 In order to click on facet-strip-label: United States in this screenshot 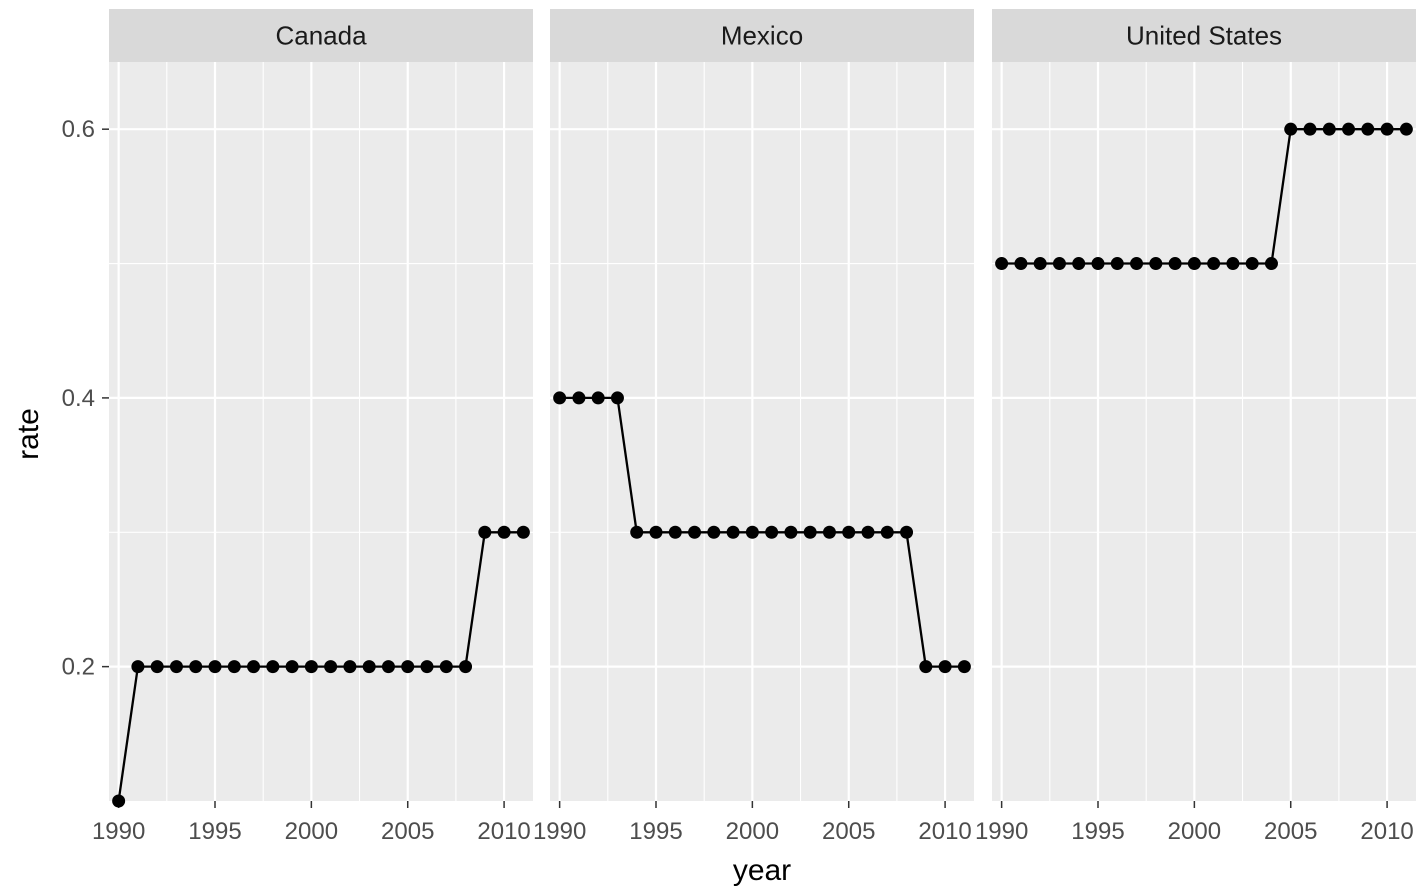, I will do `click(1204, 36)`.